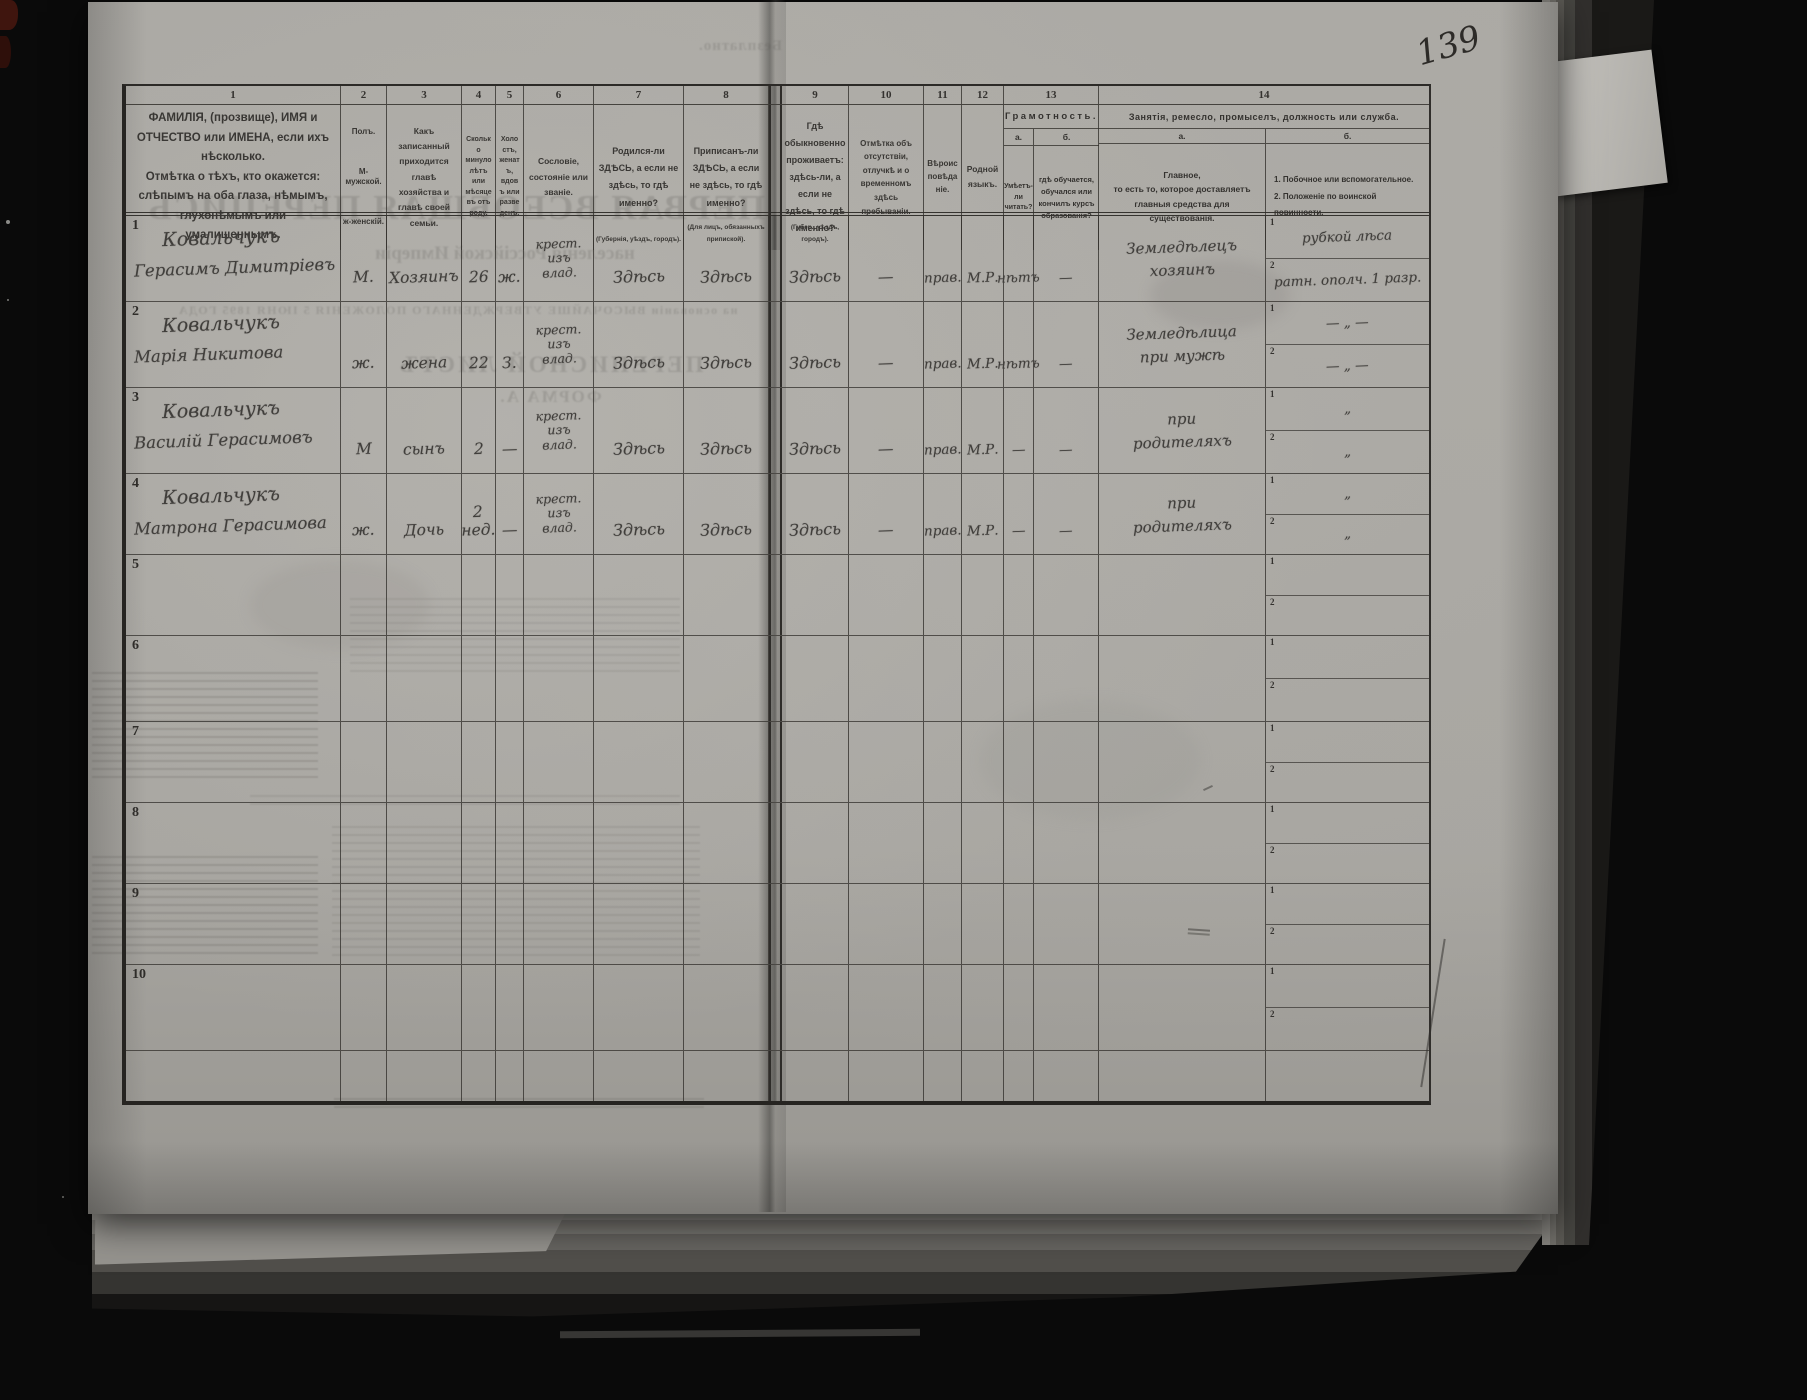 This screenshot has height=1400, width=1807. I want to click on literacy-read-cell: —, so click(1019, 514).